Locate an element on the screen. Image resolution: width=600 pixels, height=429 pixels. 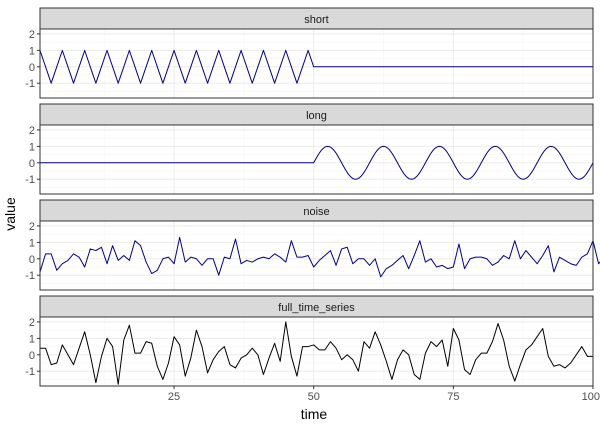
facet-strip-label: long is located at coordinates (316, 116).